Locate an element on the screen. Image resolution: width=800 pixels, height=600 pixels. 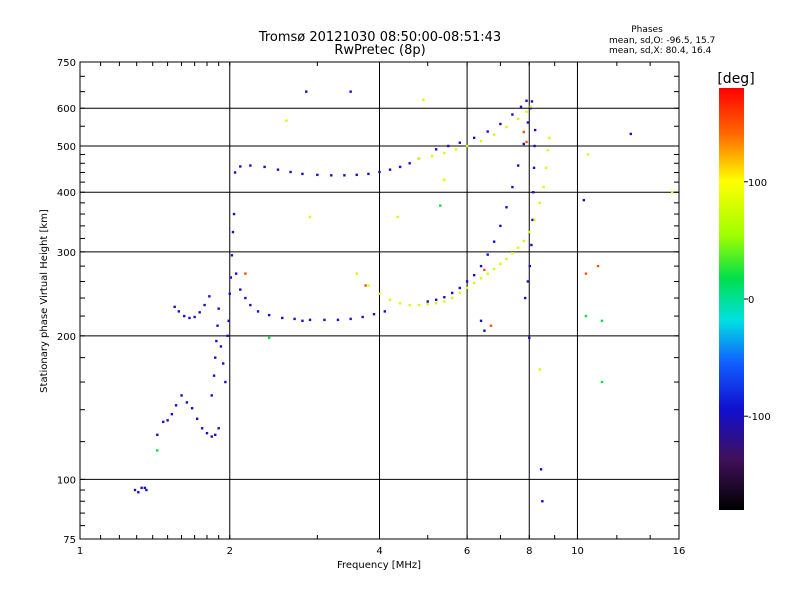
colorbar is located at coordinates (731, 299).